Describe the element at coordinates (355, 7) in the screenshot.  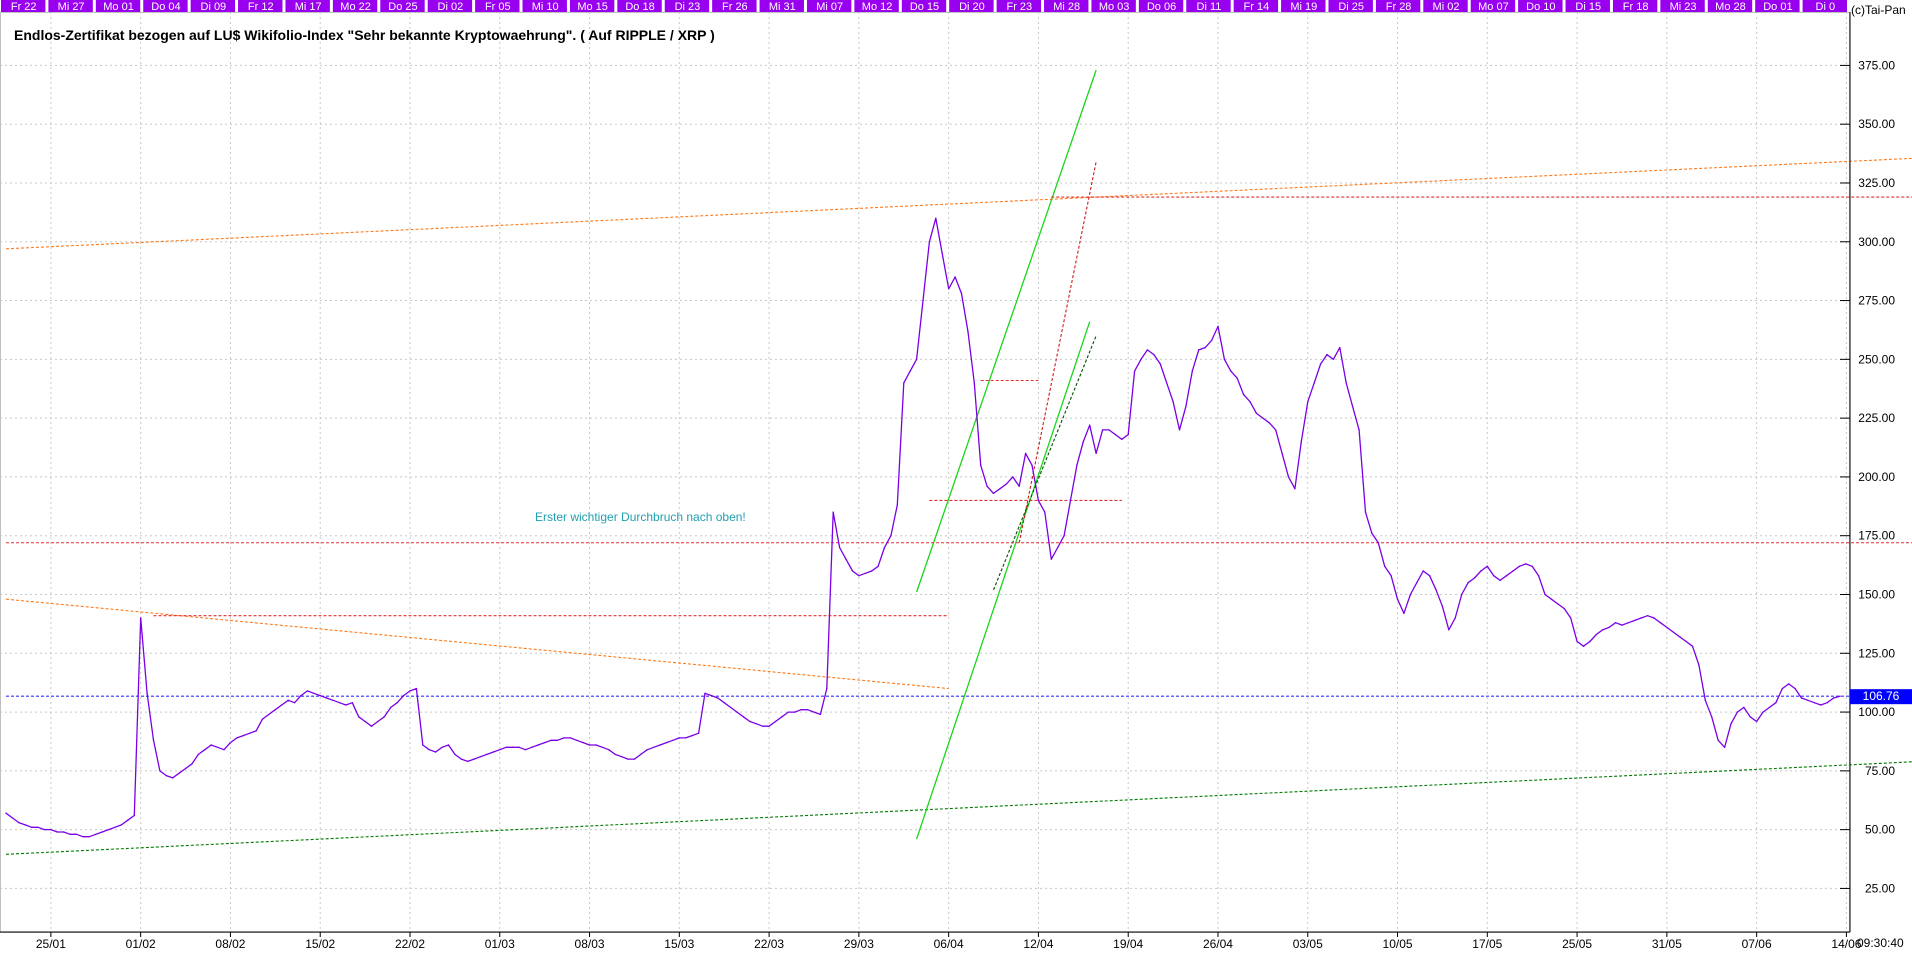
I see `top-date-label: Mo 22` at that location.